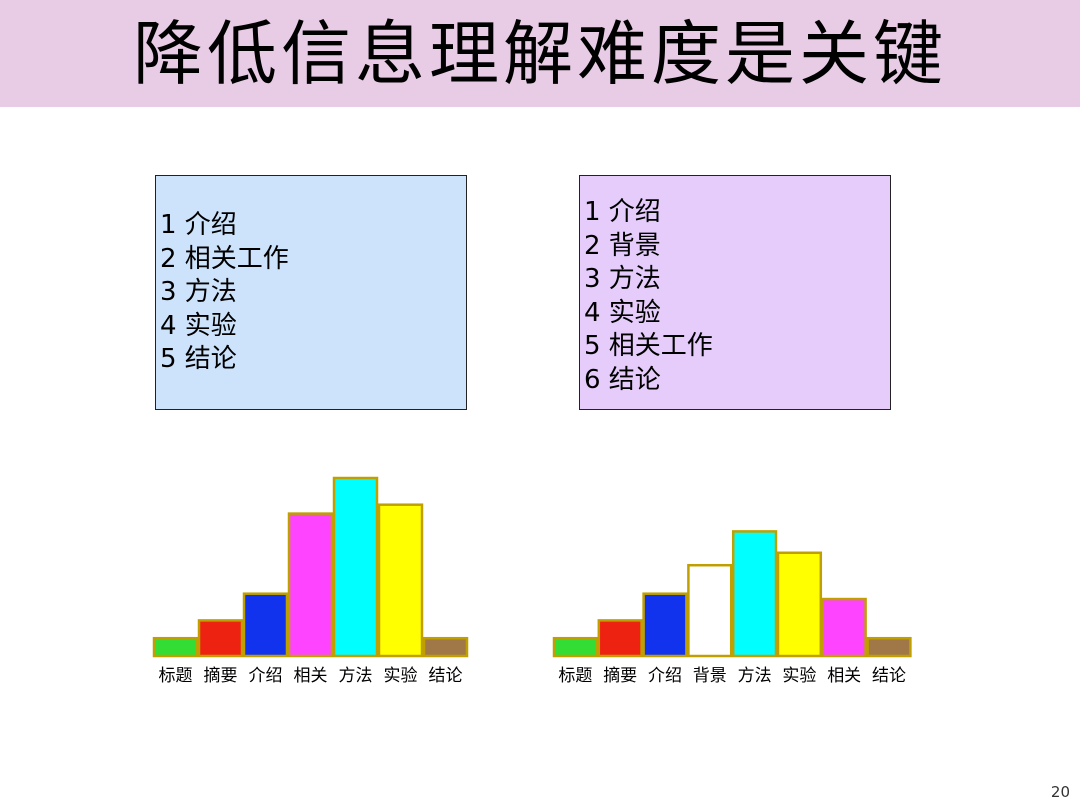  What do you see at coordinates (648, 346) in the screenshot?
I see `outline-item: 5 相关工作` at bounding box center [648, 346].